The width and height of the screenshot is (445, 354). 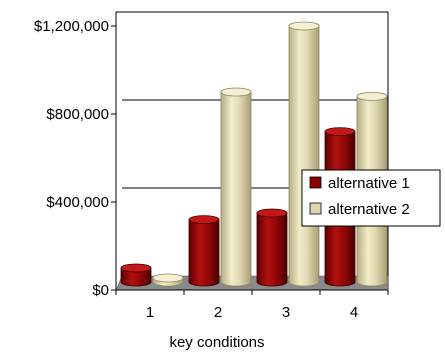 What do you see at coordinates (286, 312) in the screenshot?
I see `x-tick-label-2: 3` at bounding box center [286, 312].